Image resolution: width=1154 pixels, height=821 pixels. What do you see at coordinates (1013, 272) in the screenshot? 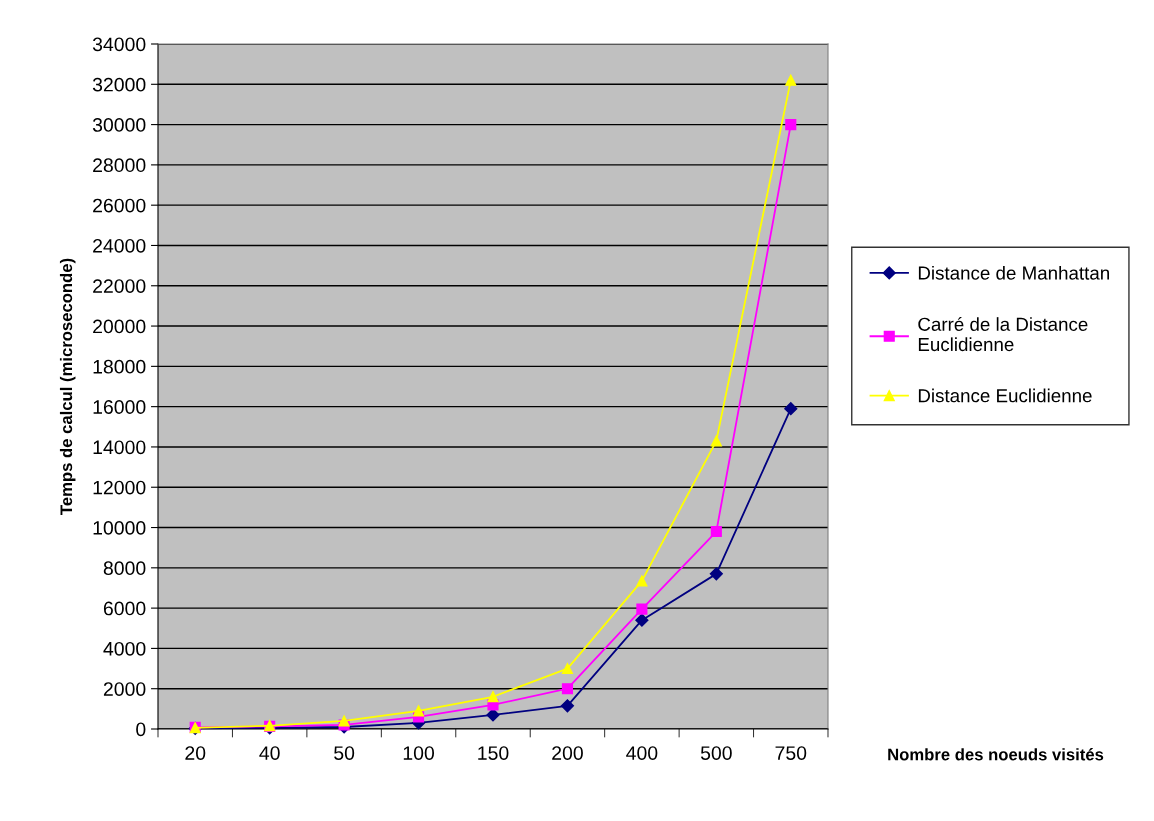
I see `legend-label: Distance de Manhattan` at bounding box center [1013, 272].